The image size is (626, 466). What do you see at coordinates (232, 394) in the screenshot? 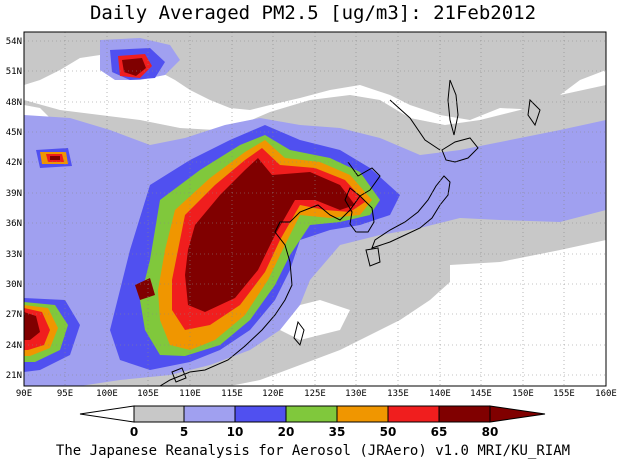
I see `x-tick-label: 115E` at bounding box center [232, 394].